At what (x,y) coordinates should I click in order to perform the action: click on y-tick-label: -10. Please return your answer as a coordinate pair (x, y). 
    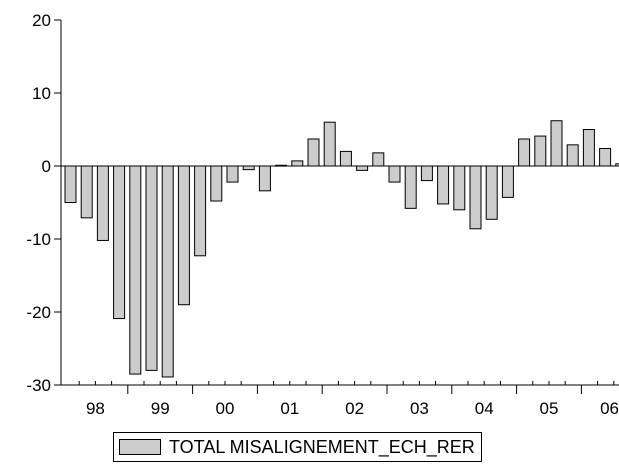
    Looking at the image, I should click on (38, 239).